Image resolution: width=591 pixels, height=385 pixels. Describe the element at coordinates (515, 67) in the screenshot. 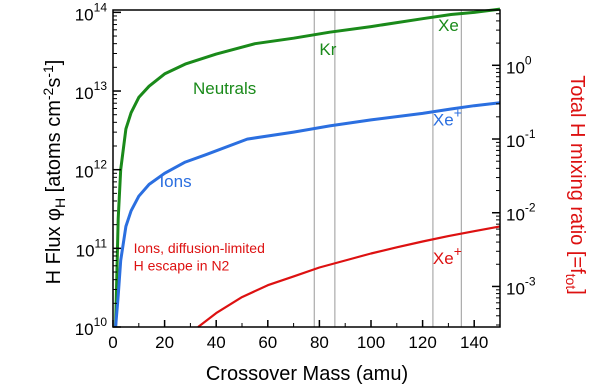

I see `right-y-tick-base-0: 10` at that location.